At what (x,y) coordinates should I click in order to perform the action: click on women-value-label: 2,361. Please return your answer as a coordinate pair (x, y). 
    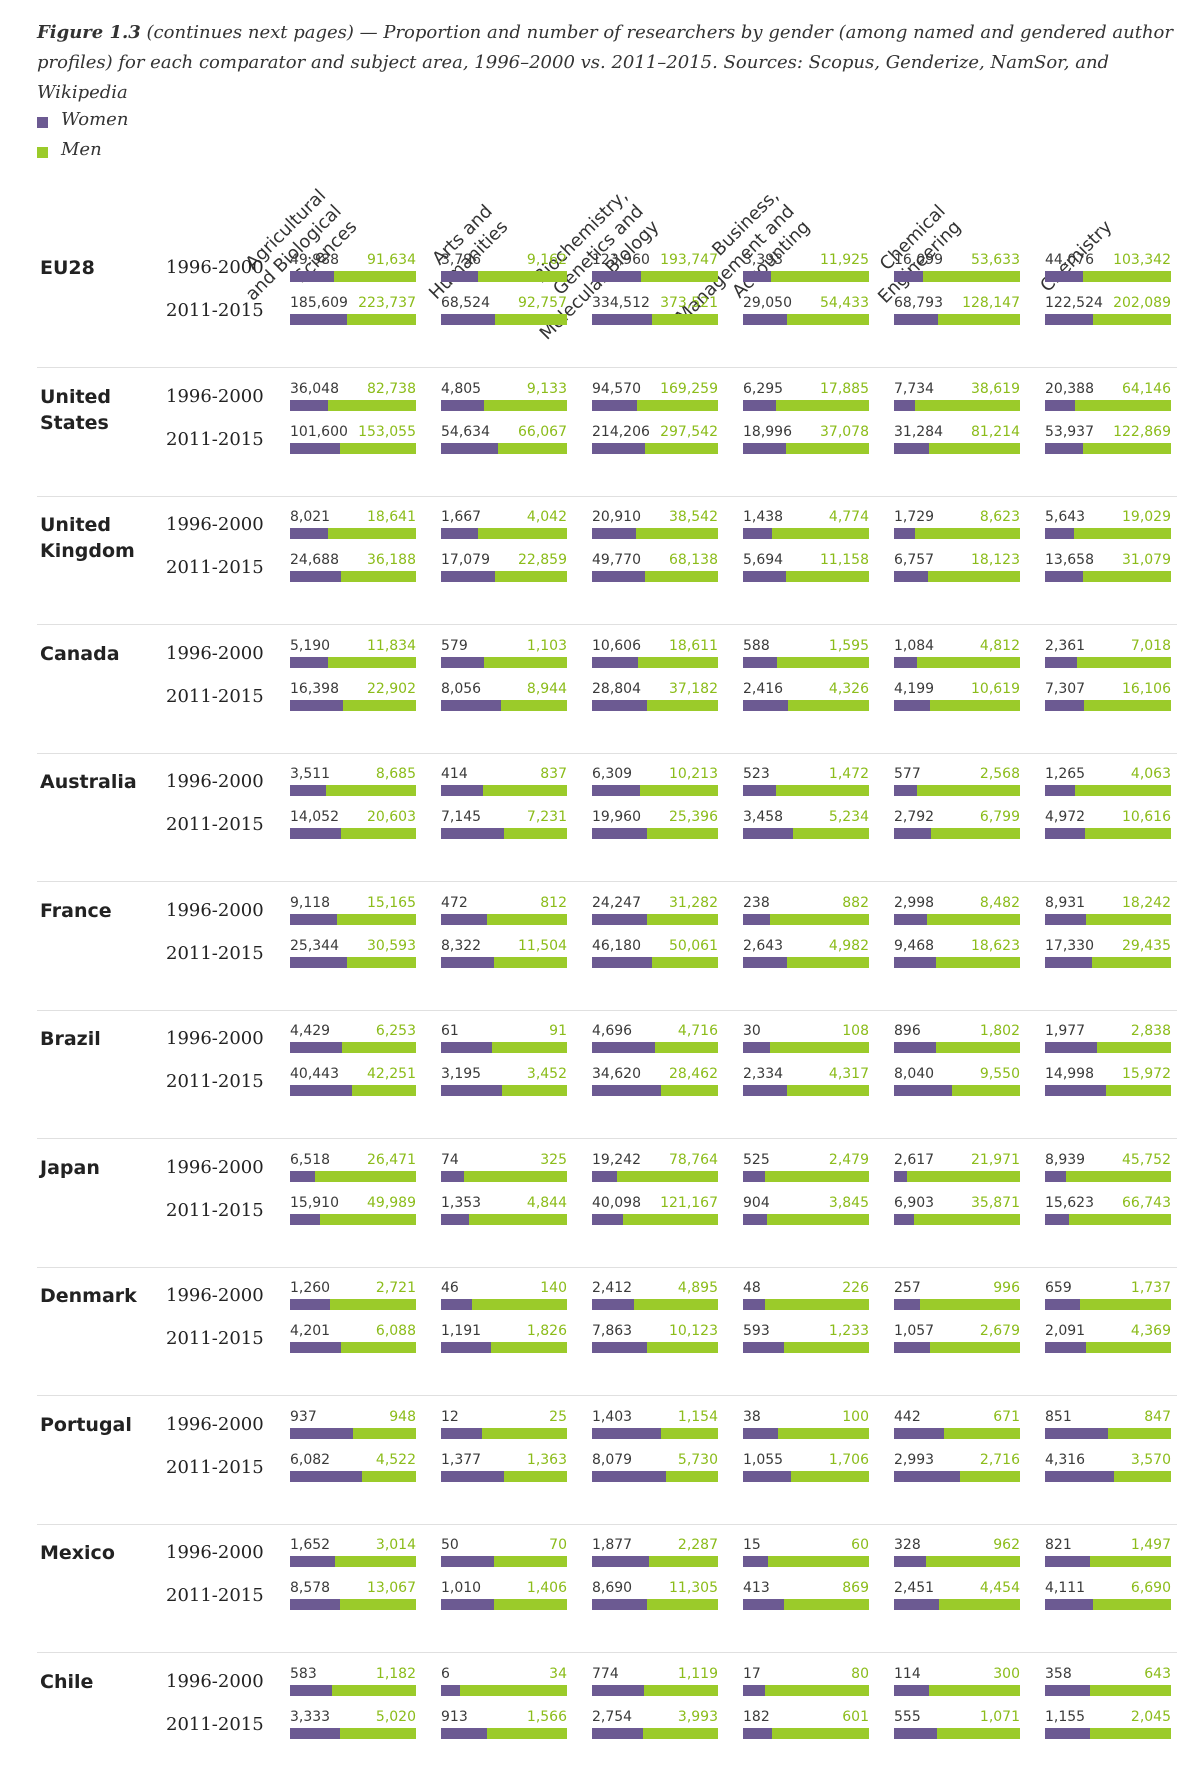
    Looking at the image, I should click on (1065, 645).